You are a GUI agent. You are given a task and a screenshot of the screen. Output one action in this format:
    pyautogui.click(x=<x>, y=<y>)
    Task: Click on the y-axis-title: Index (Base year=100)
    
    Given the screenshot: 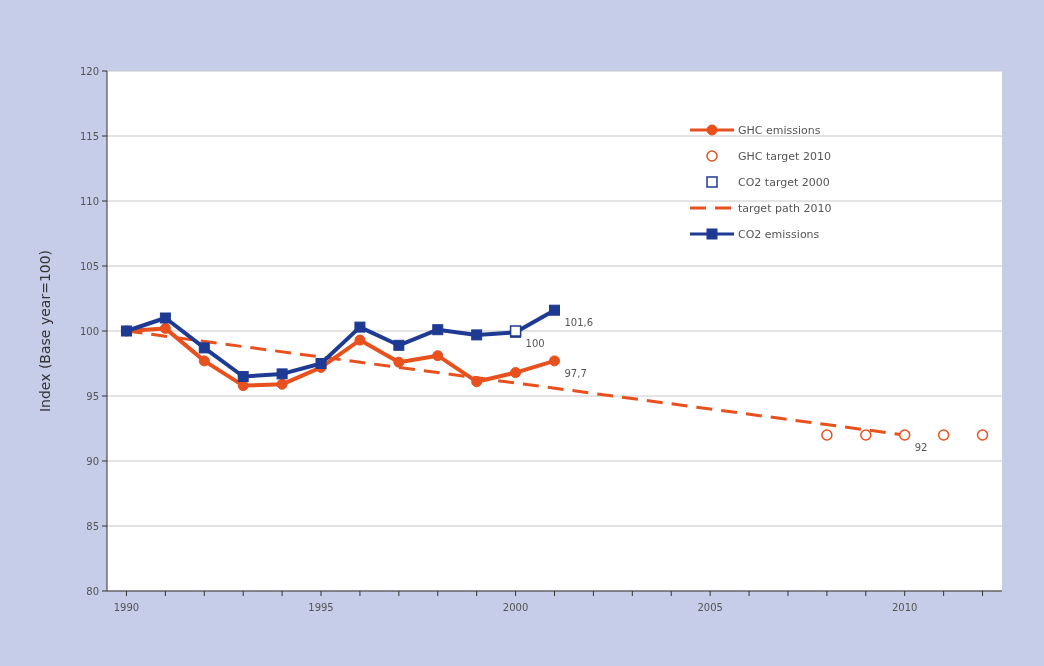 What is the action you would take?
    pyautogui.click(x=45, y=331)
    